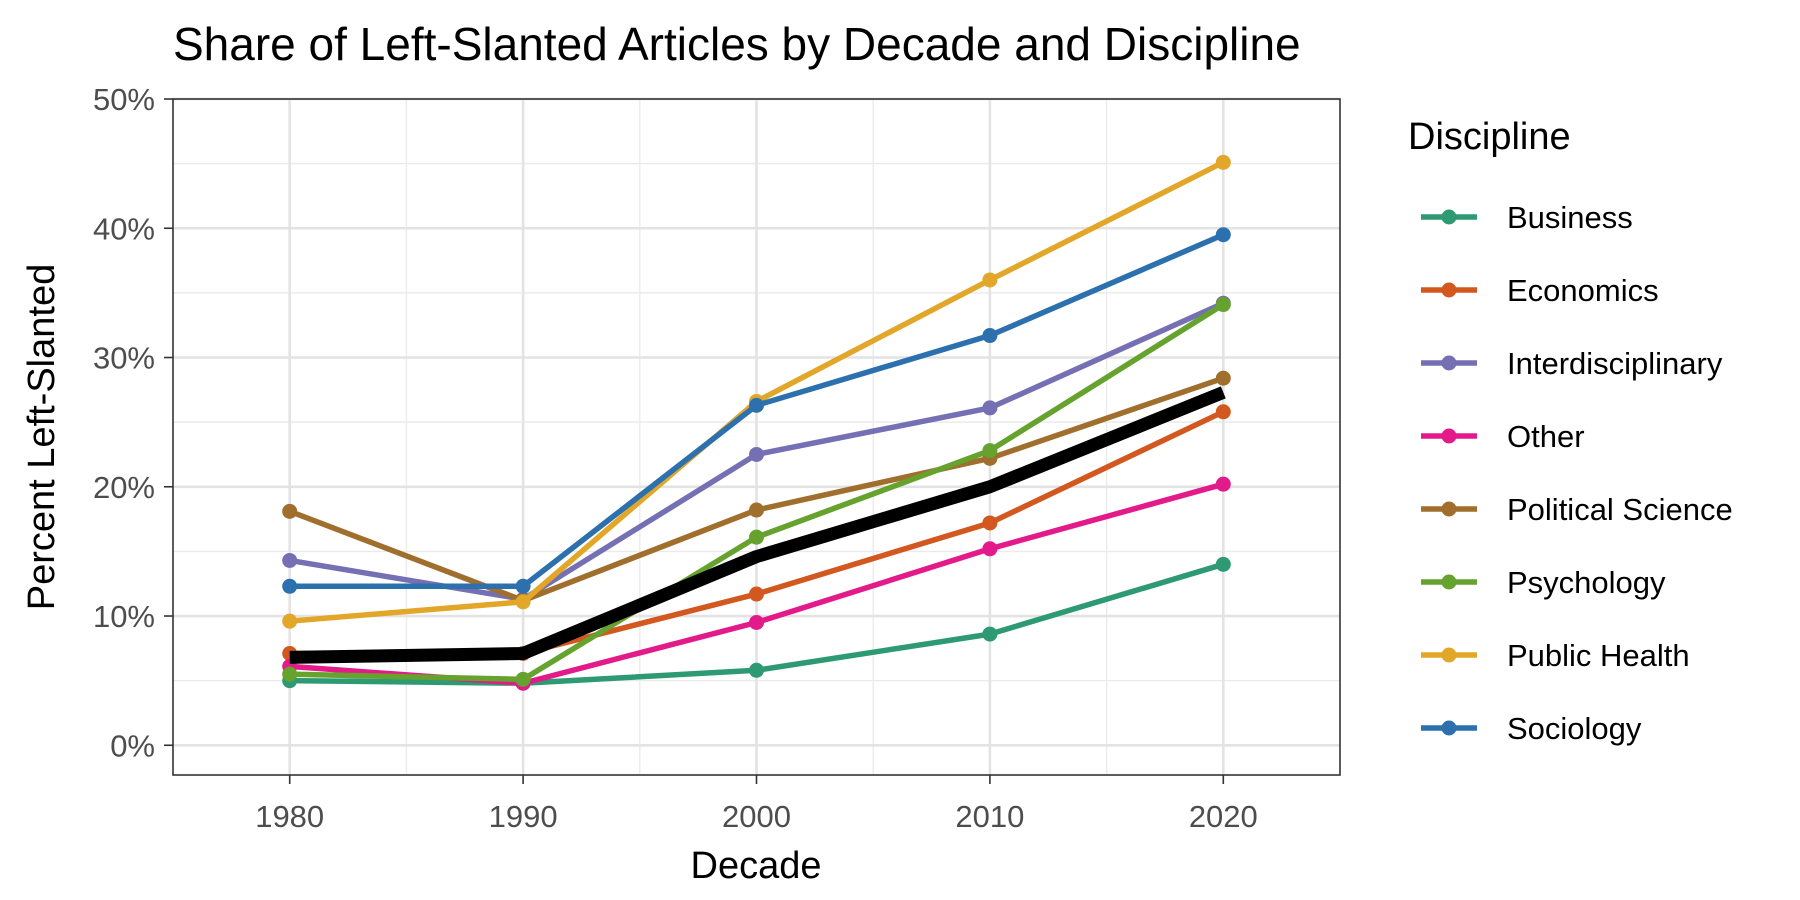 This screenshot has width=1800, height=900. Describe the element at coordinates (124, 487) in the screenshot. I see `y-tick-label: 20%` at that location.